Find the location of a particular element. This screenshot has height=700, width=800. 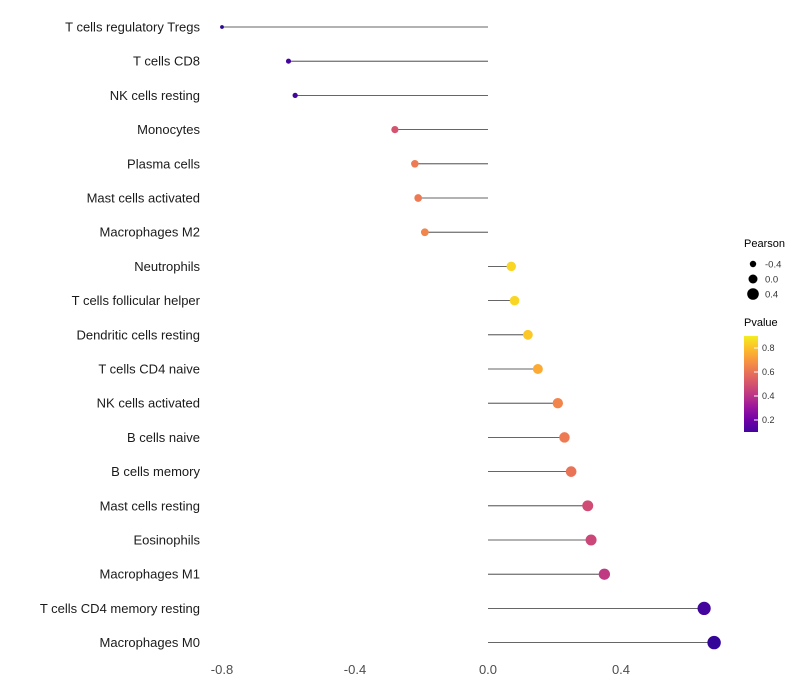

lollipop-row: Eosinophils is located at coordinates (365, 540).